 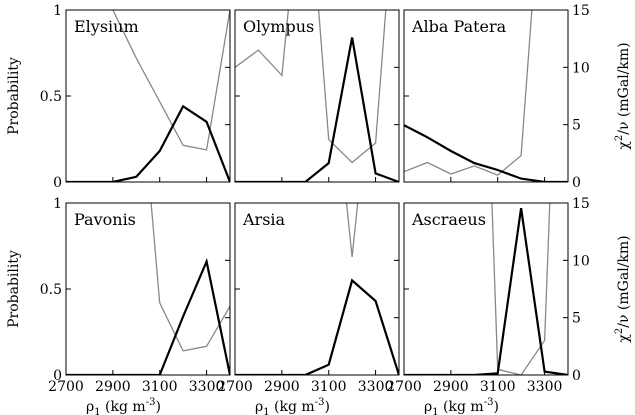 I want to click on chi2-line-ascraeus, so click(x=521, y=289).